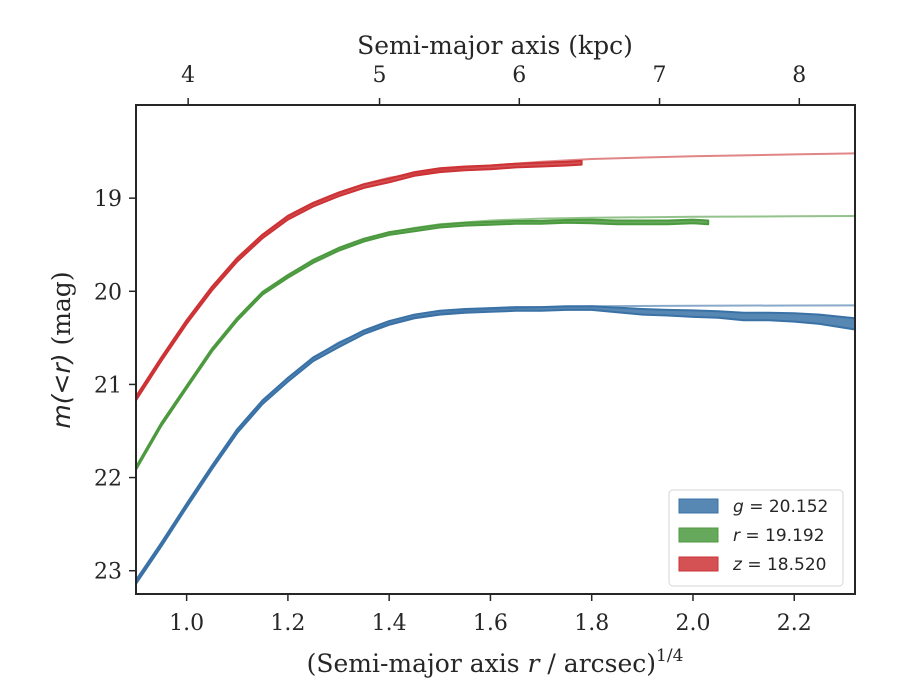 Image resolution: width=900 pixels, height=700 pixels. What do you see at coordinates (380, 75) in the screenshot?
I see `top-tick-label: 5` at bounding box center [380, 75].